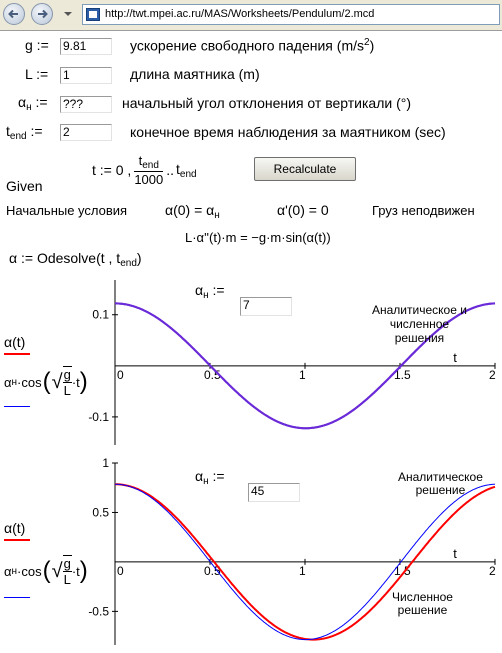 The image size is (502, 653). What do you see at coordinates (98, 611) in the screenshot?
I see `y-tick-label: -0.5` at bounding box center [98, 611].